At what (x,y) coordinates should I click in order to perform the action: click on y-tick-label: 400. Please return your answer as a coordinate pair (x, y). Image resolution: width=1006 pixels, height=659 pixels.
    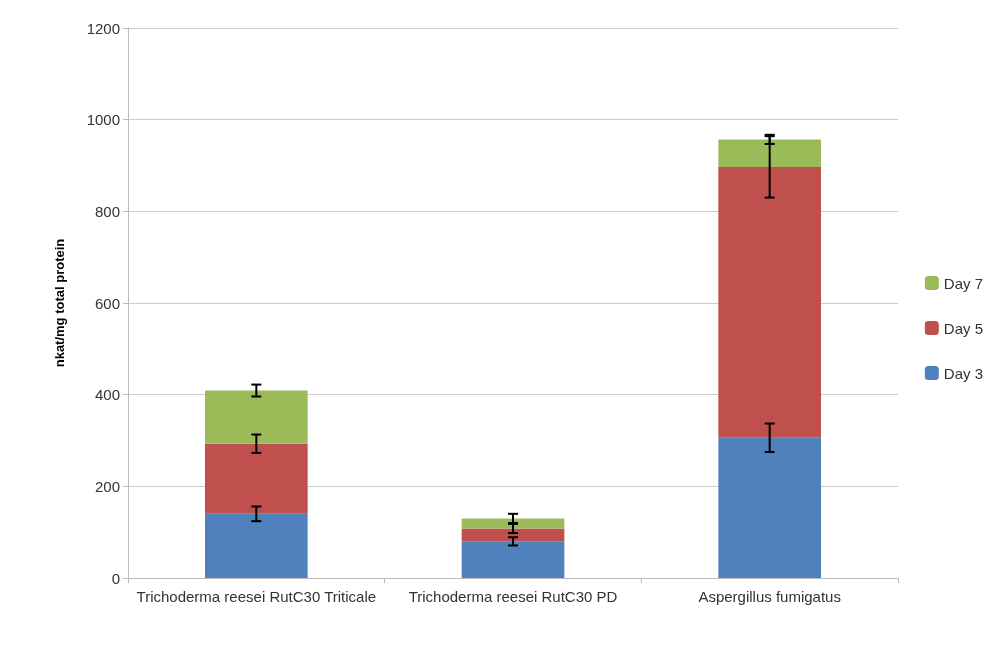
    Looking at the image, I should click on (107, 395).